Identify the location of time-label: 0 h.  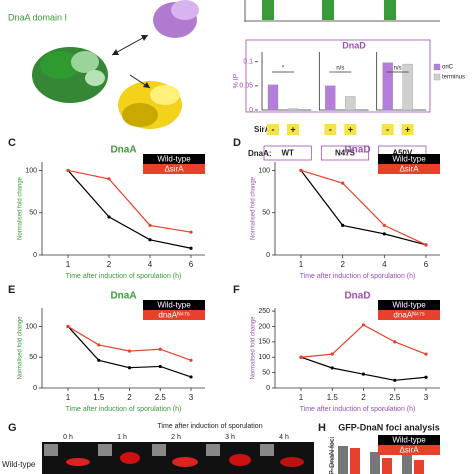
(68, 437).